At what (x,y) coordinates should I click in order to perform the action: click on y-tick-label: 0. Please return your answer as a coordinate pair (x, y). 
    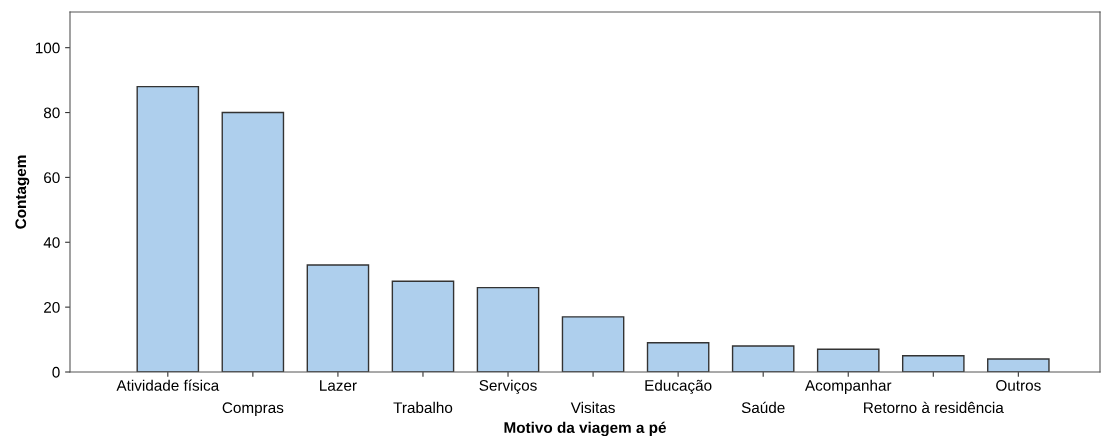
    Looking at the image, I should click on (56, 372).